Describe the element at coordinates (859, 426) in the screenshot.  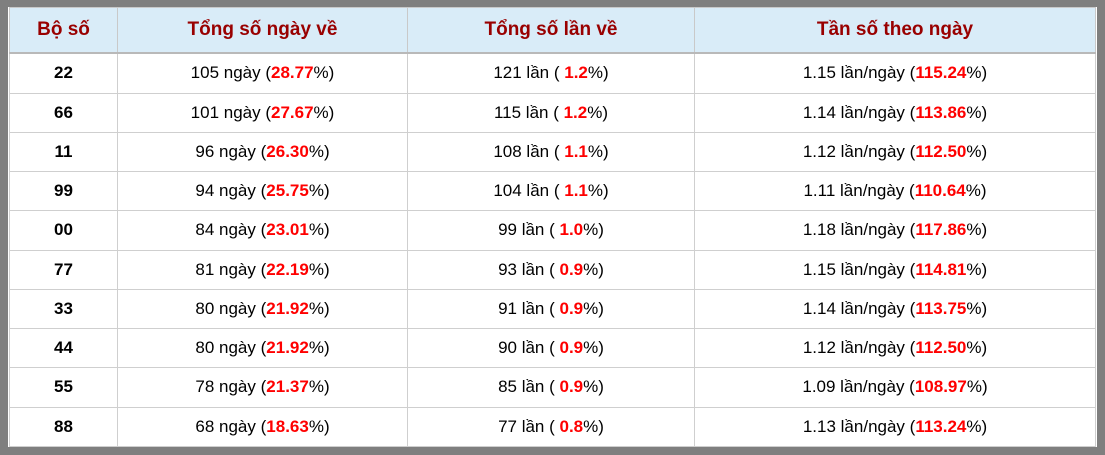
I see `freq-text: 1.13 lần/ngày (` at that location.